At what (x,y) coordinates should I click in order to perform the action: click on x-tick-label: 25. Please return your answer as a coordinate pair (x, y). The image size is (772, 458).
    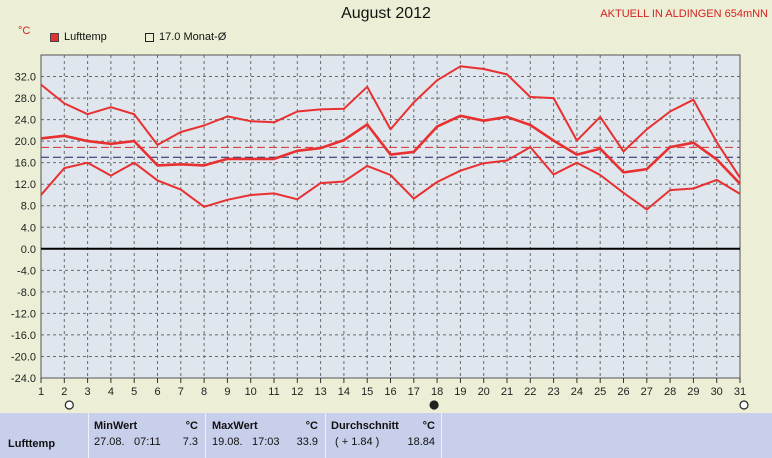
    Looking at the image, I should click on (600, 392).